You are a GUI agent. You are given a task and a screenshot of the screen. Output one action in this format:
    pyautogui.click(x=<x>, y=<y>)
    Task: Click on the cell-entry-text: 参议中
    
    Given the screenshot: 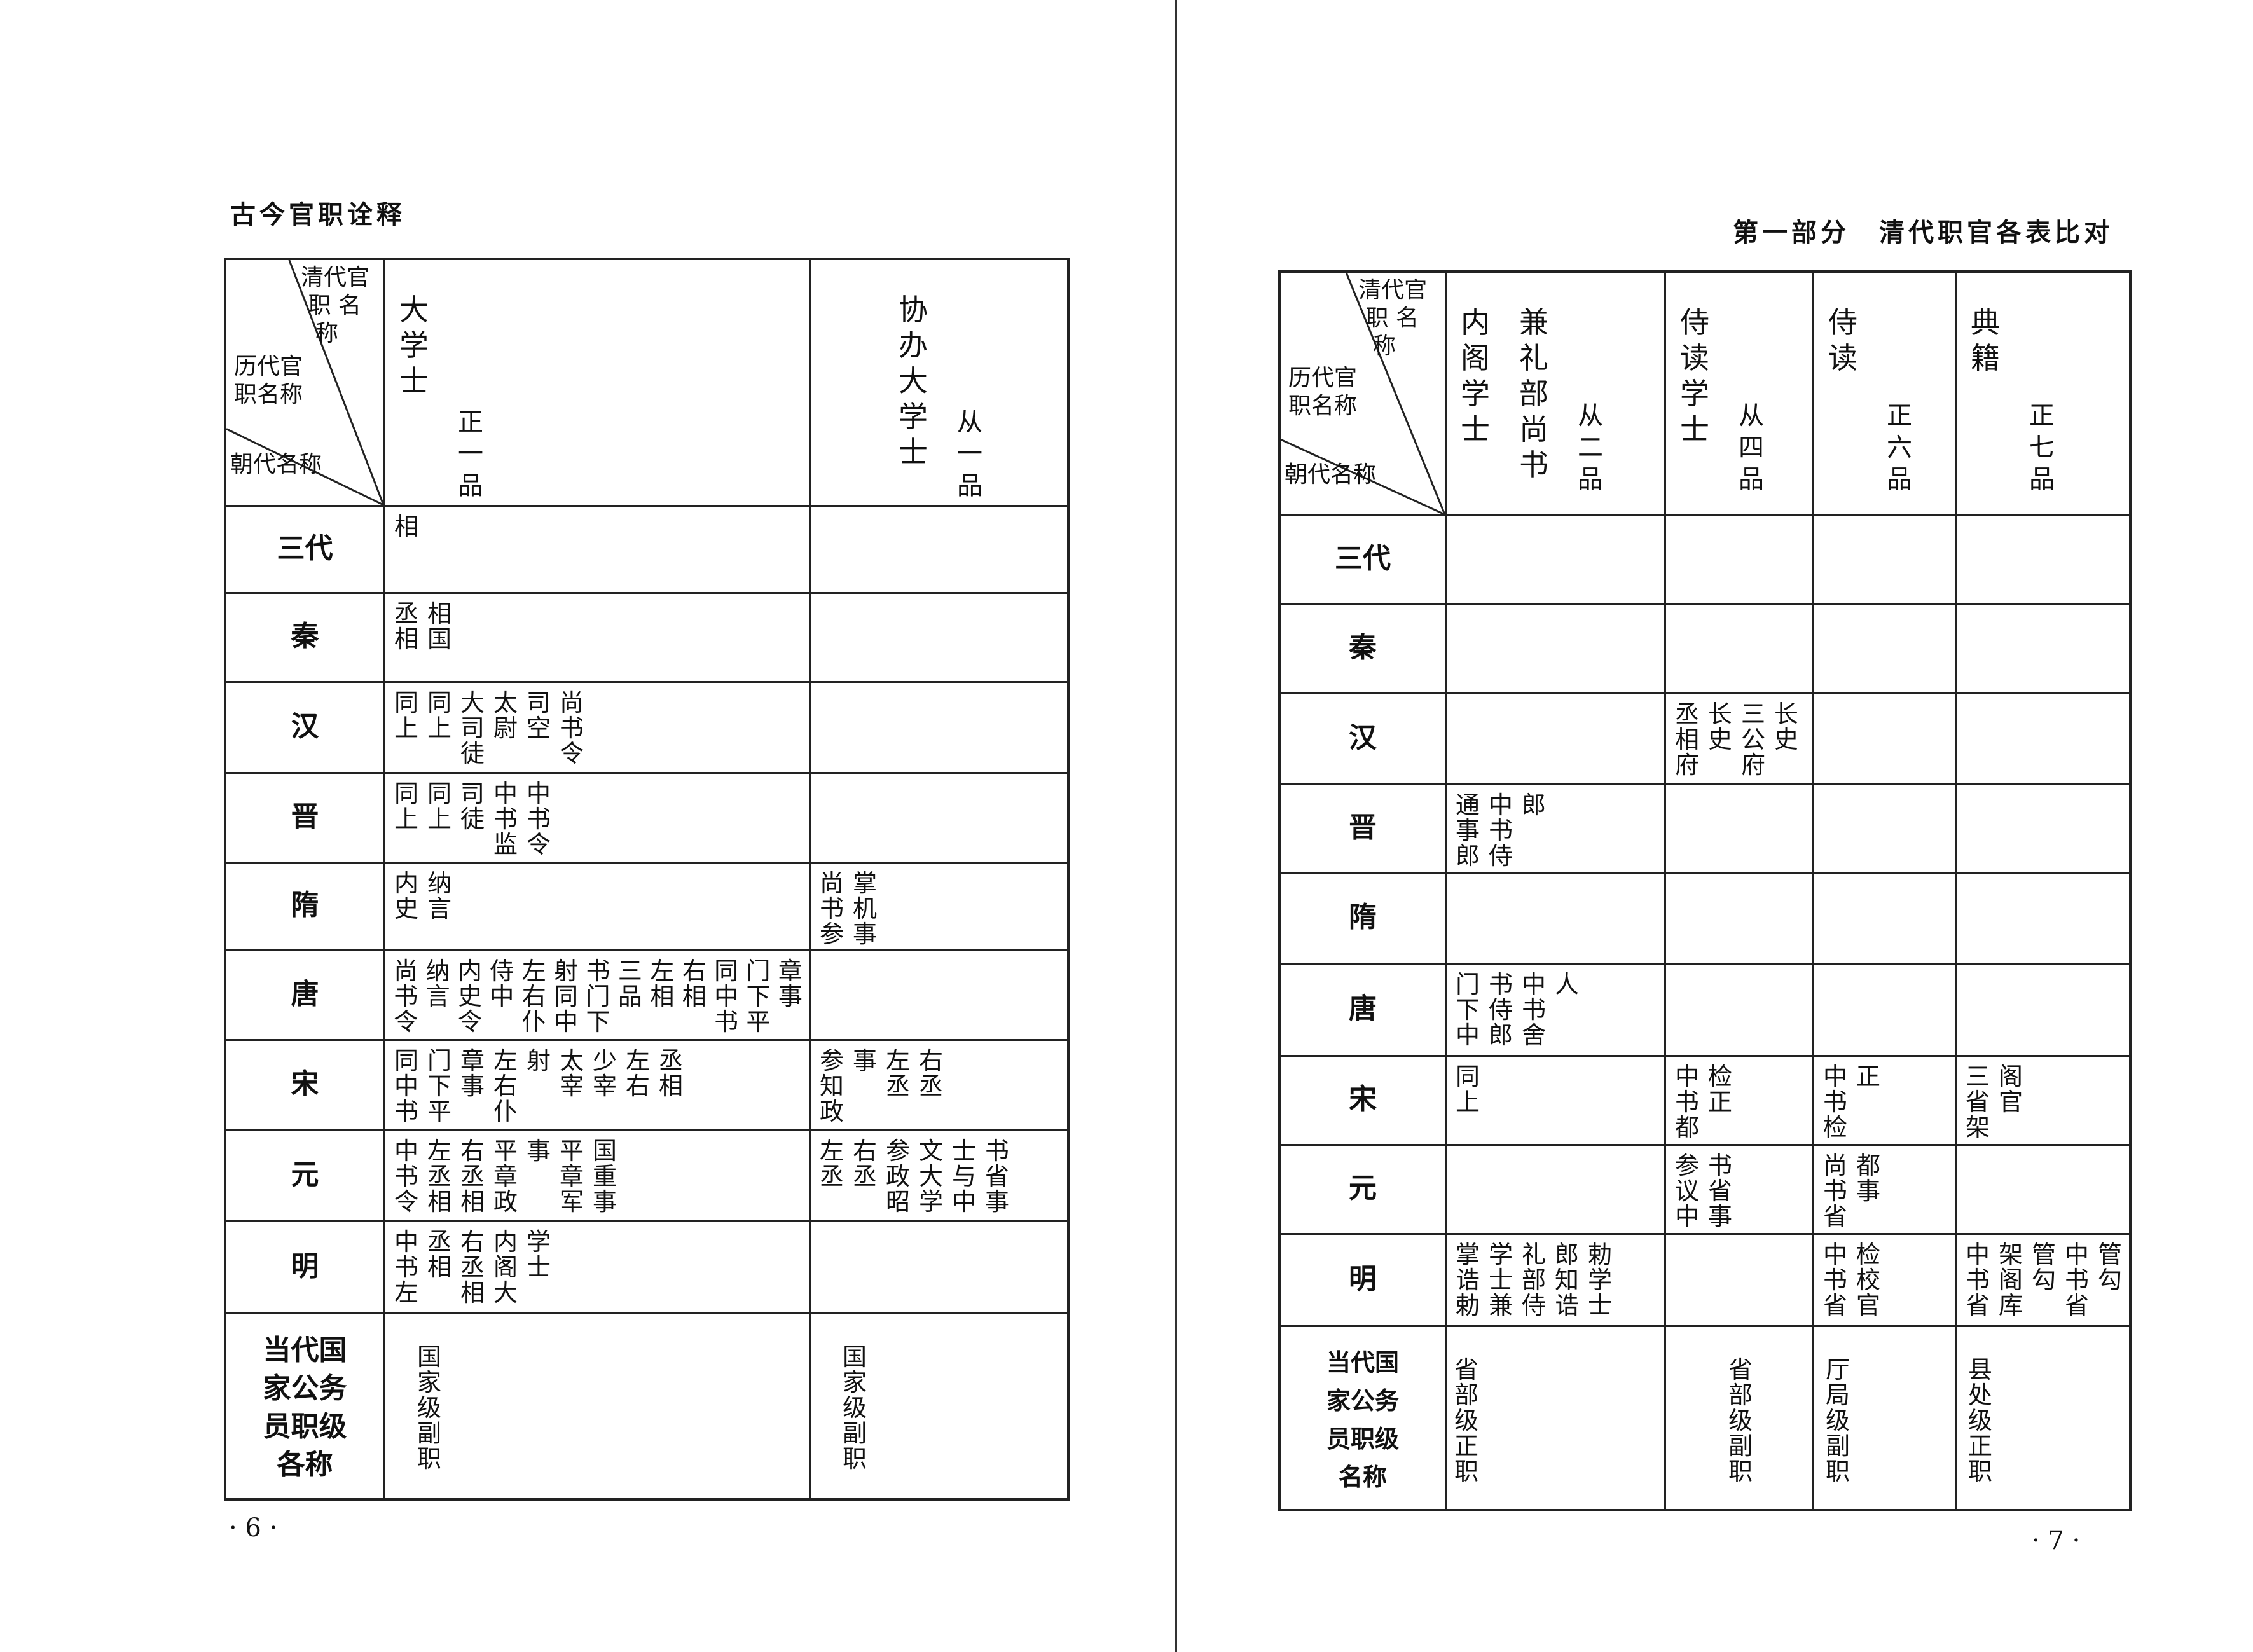 What is the action you would take?
    pyautogui.click(x=1686, y=1191)
    